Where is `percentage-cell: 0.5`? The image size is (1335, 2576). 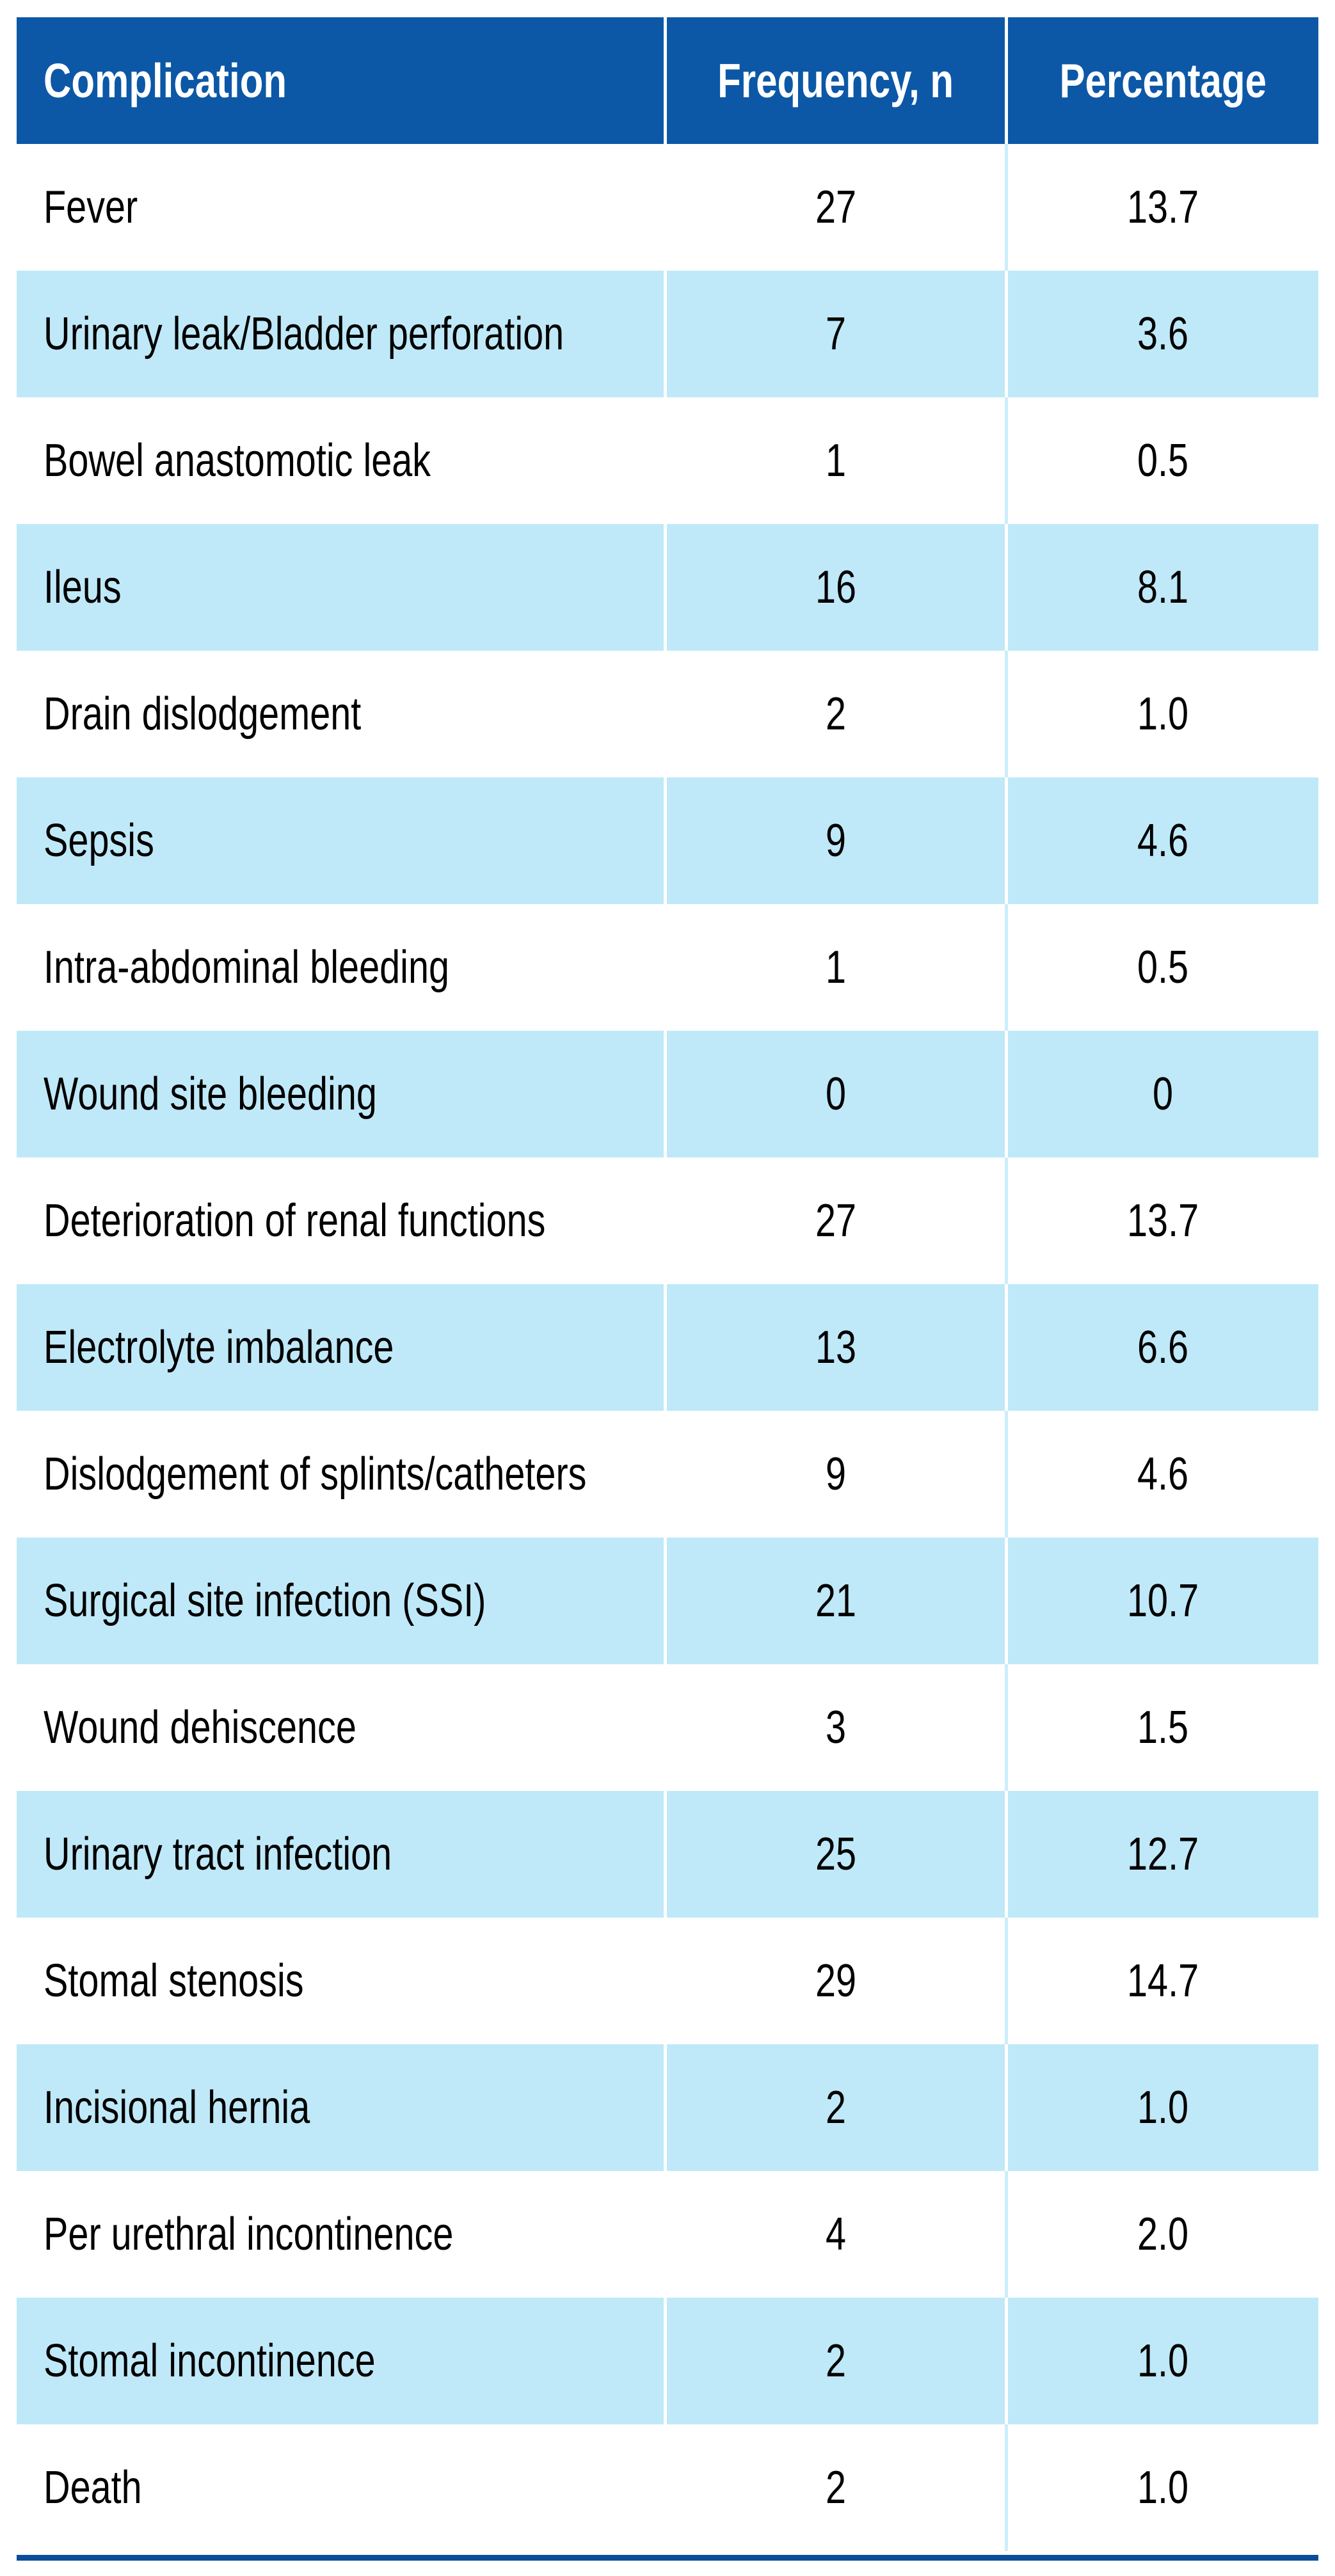
percentage-cell: 0.5 is located at coordinates (1163, 460).